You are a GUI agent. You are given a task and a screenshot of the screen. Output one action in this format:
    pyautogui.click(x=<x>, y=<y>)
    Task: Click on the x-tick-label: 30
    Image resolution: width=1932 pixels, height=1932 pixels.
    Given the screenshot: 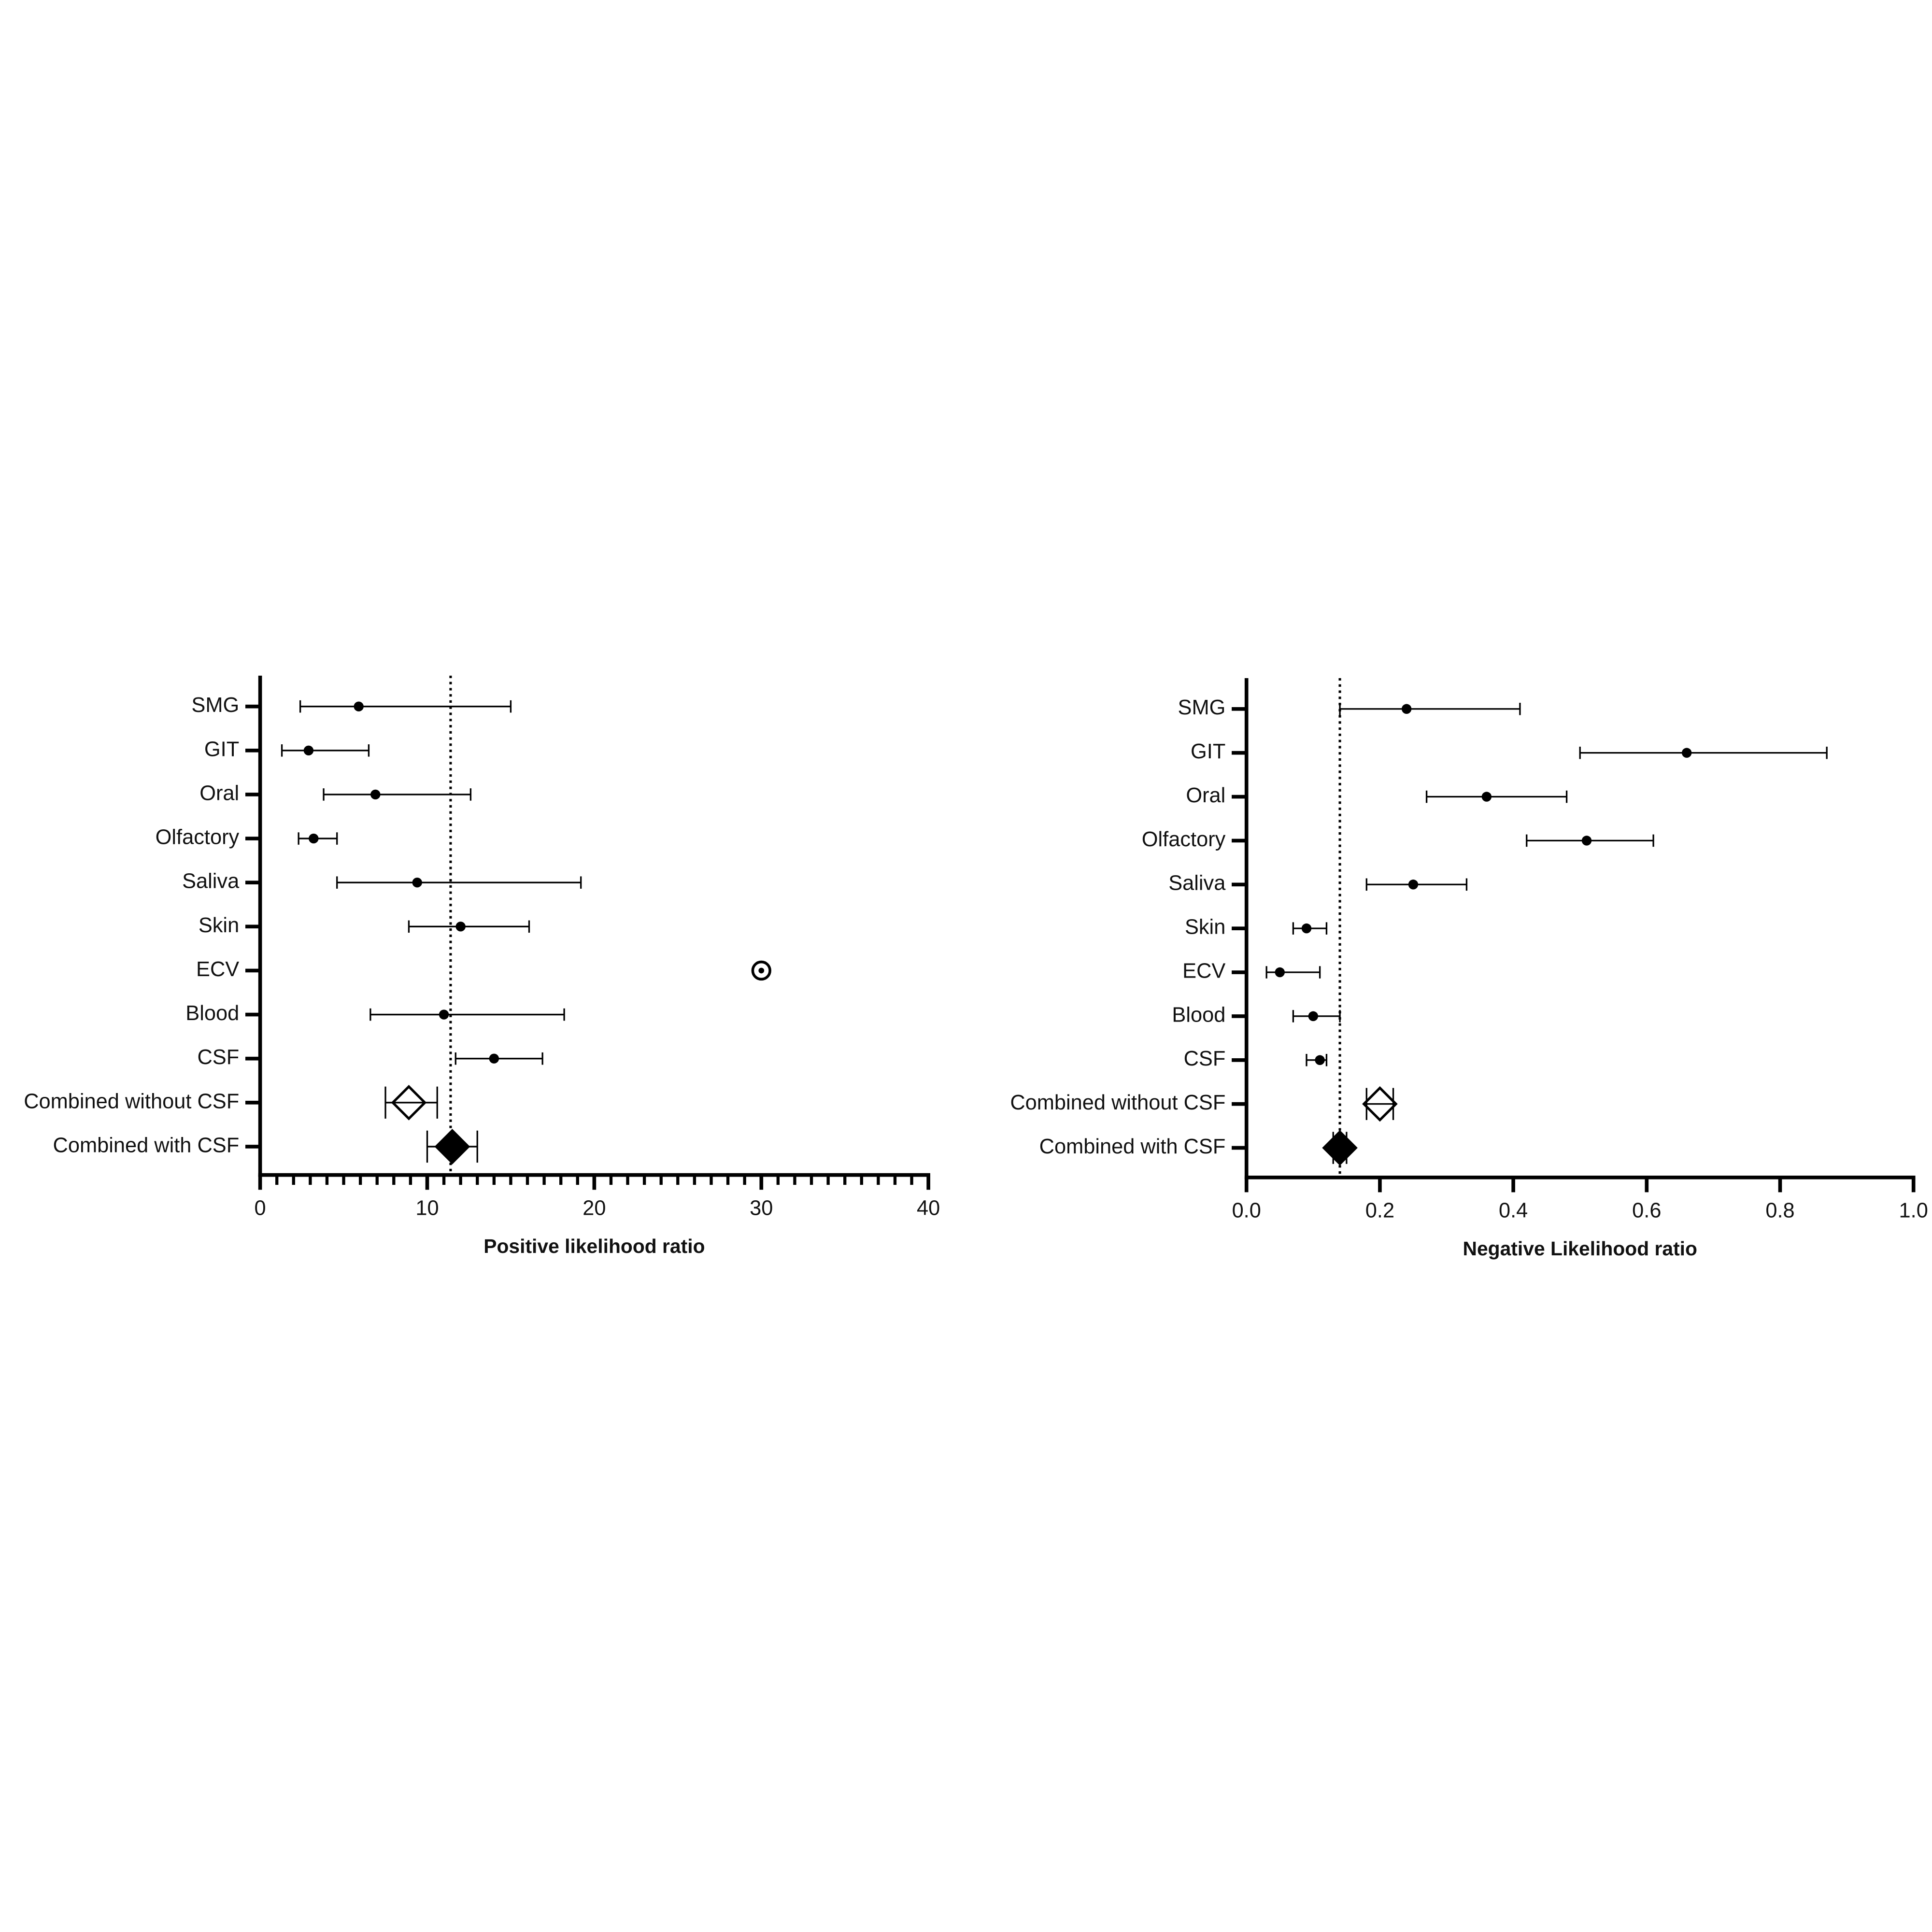 What is the action you would take?
    pyautogui.click(x=761, y=1208)
    